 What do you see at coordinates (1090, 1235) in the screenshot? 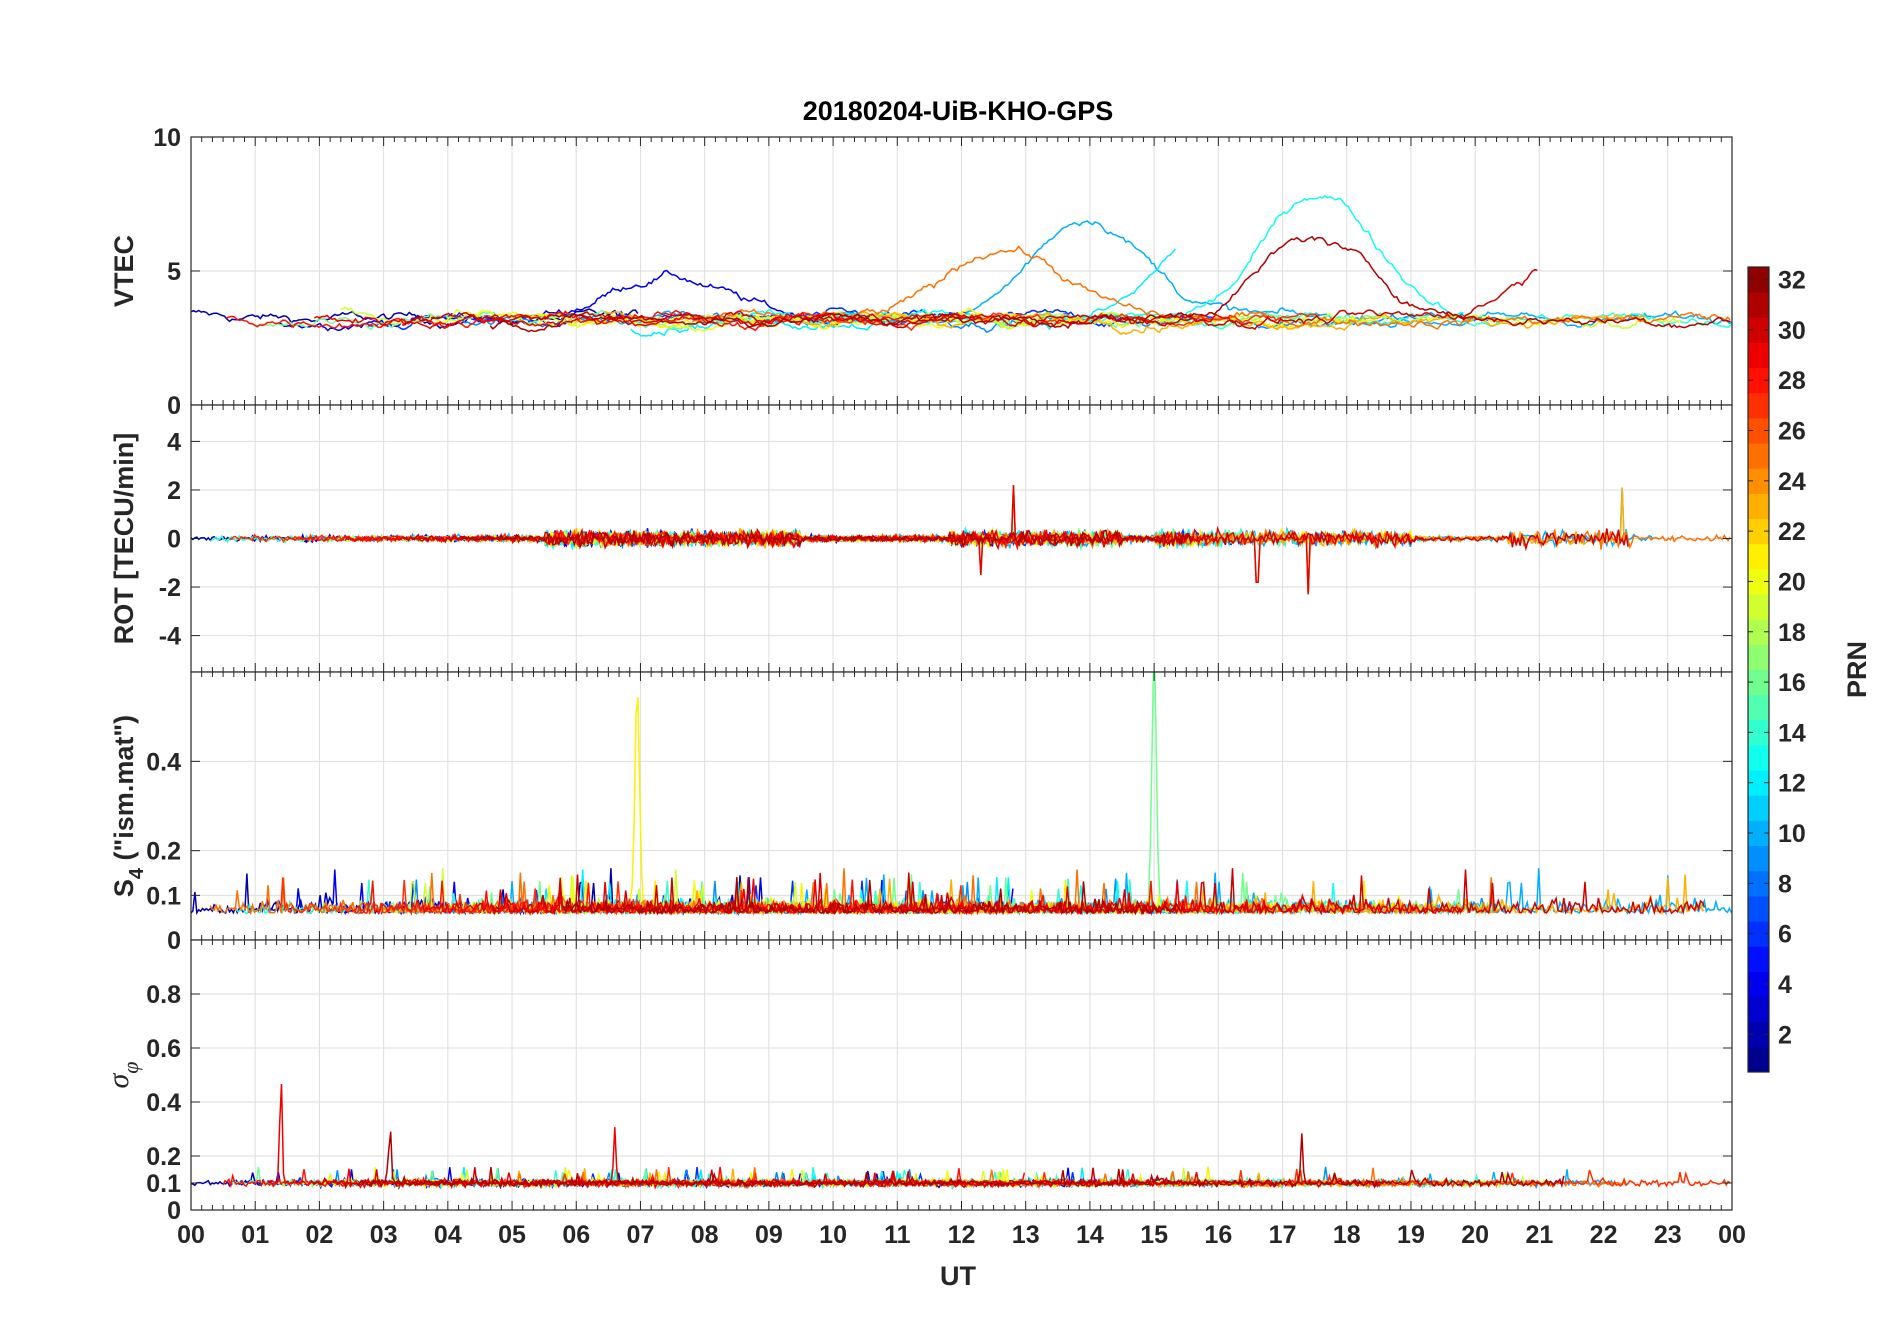
I see `x-tick-label: 14` at bounding box center [1090, 1235].